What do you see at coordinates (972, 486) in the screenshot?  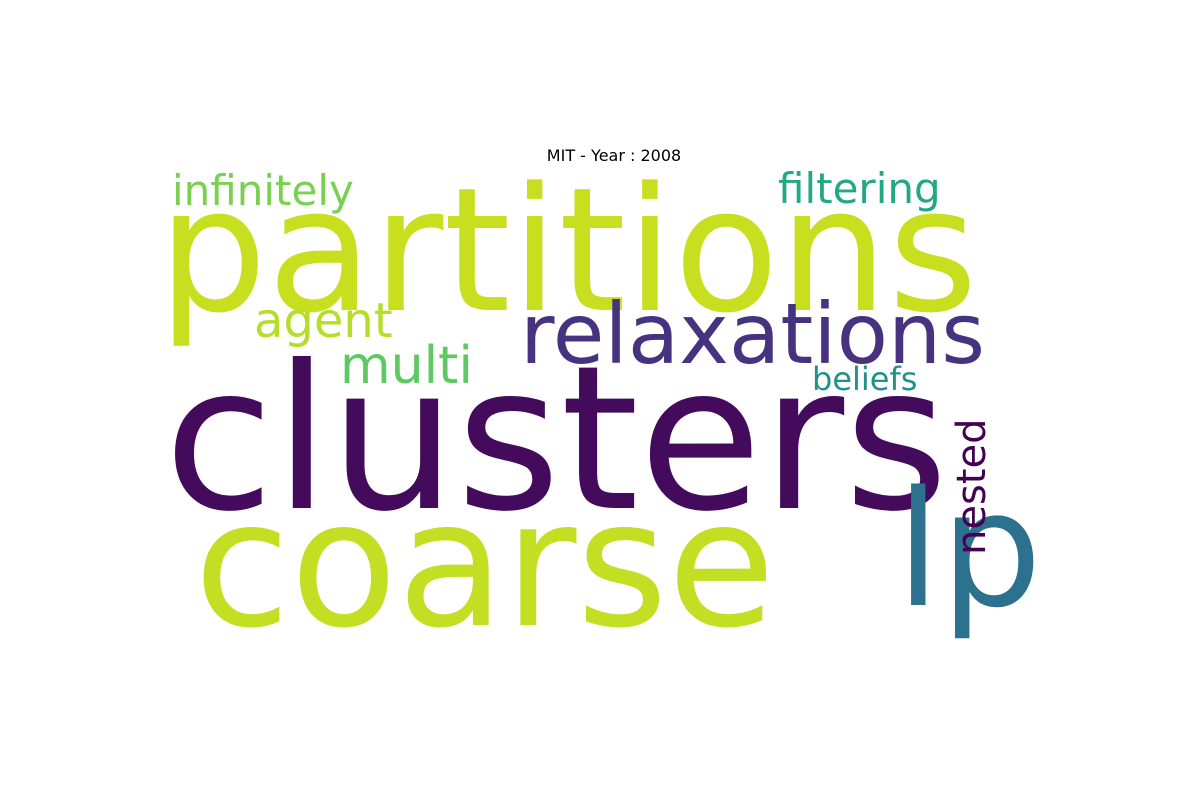 I see `word-nested: nested` at bounding box center [972, 486].